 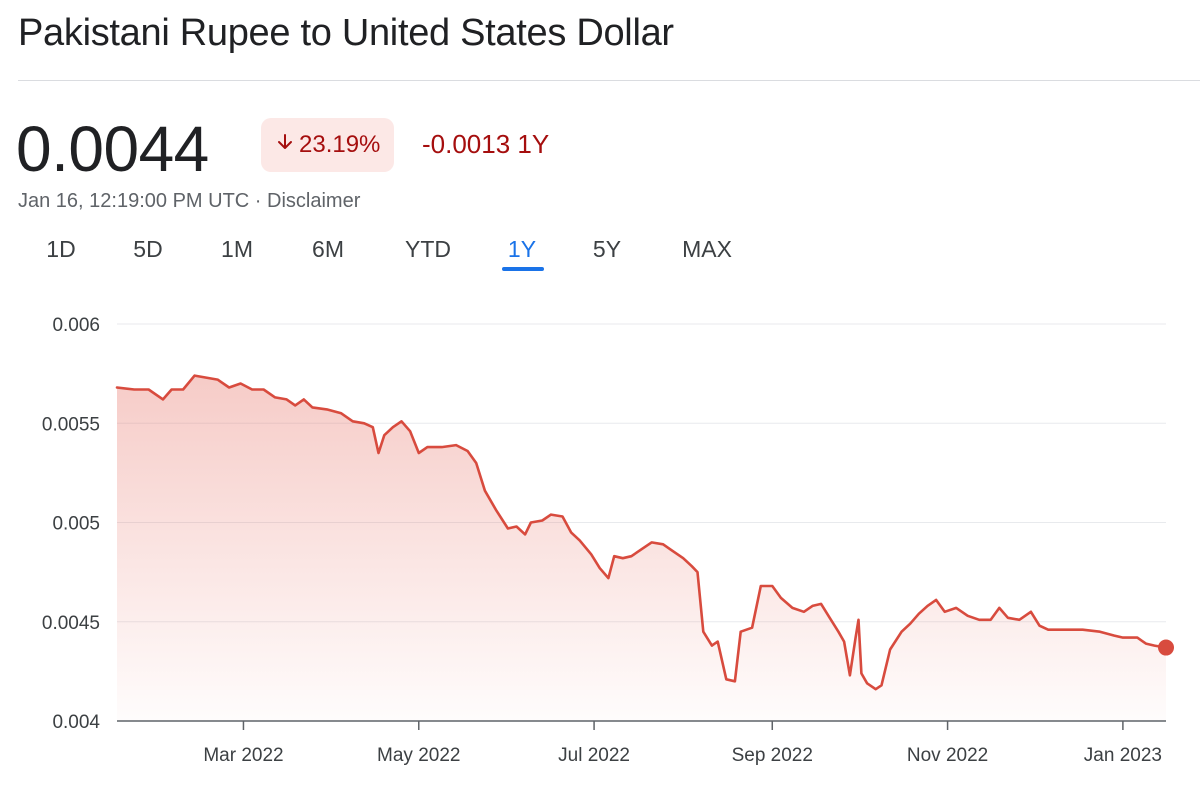 I want to click on y-tick-label: 0.005, so click(x=76, y=524).